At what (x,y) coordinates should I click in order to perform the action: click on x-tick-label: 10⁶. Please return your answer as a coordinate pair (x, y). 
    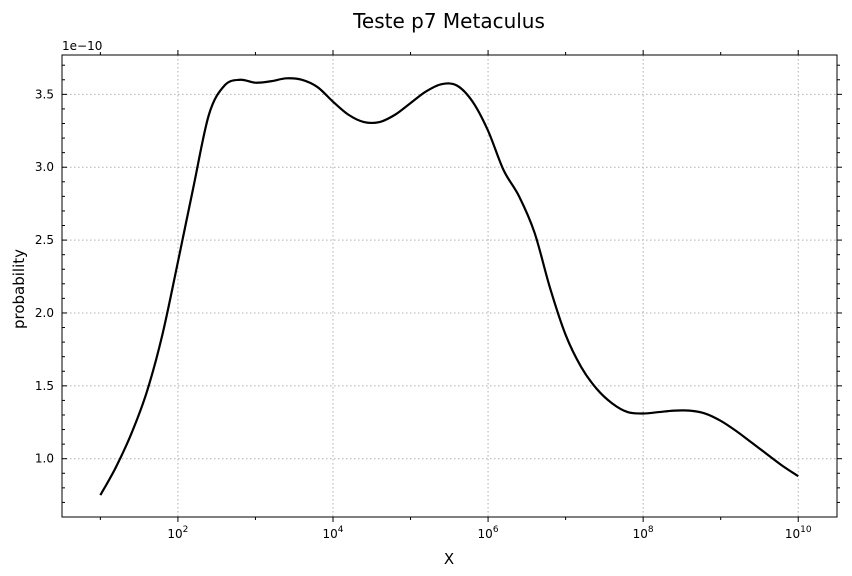
    Looking at the image, I should click on (488, 533).